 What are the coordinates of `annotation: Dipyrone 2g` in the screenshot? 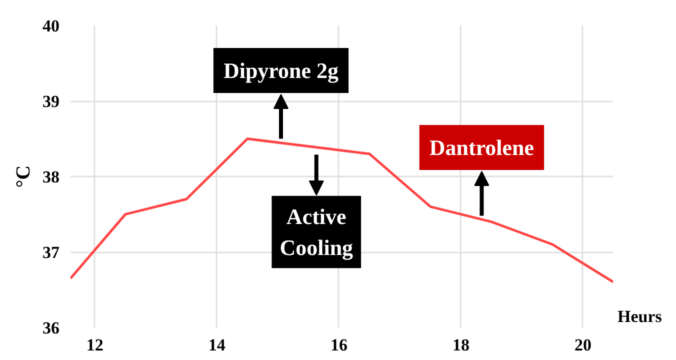 It's located at (281, 71).